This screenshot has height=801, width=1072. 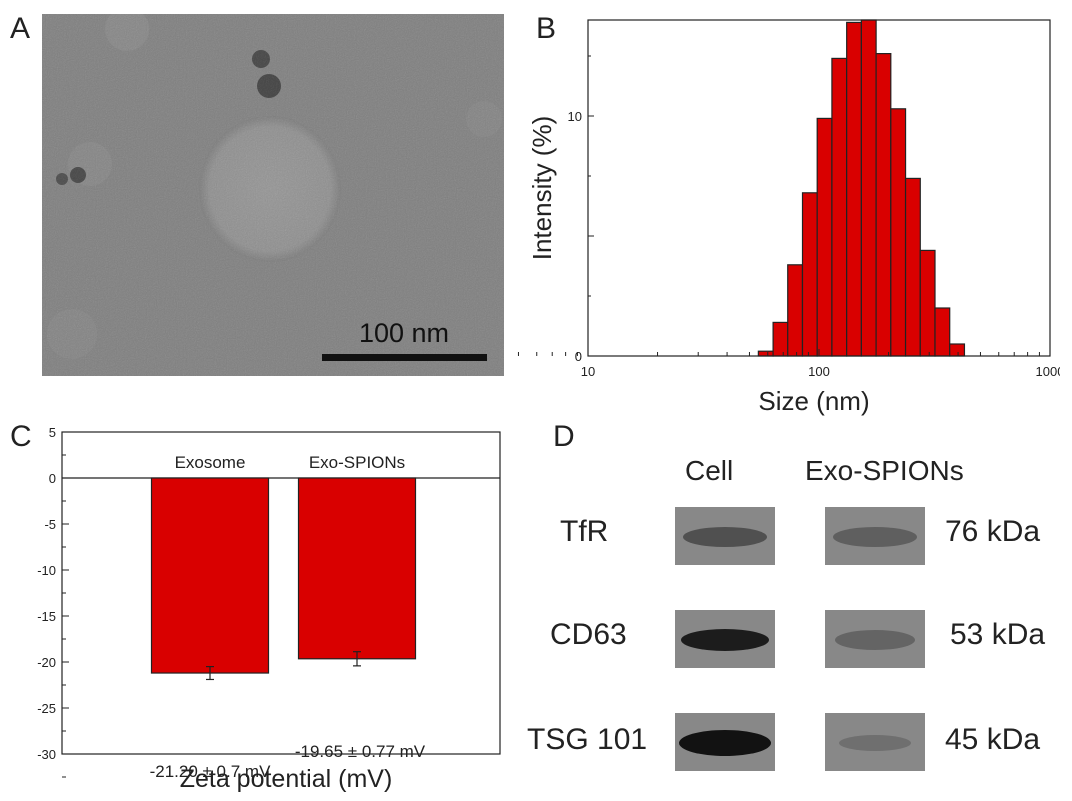 I want to click on y-tick-label: -10, so click(x=46, y=570).